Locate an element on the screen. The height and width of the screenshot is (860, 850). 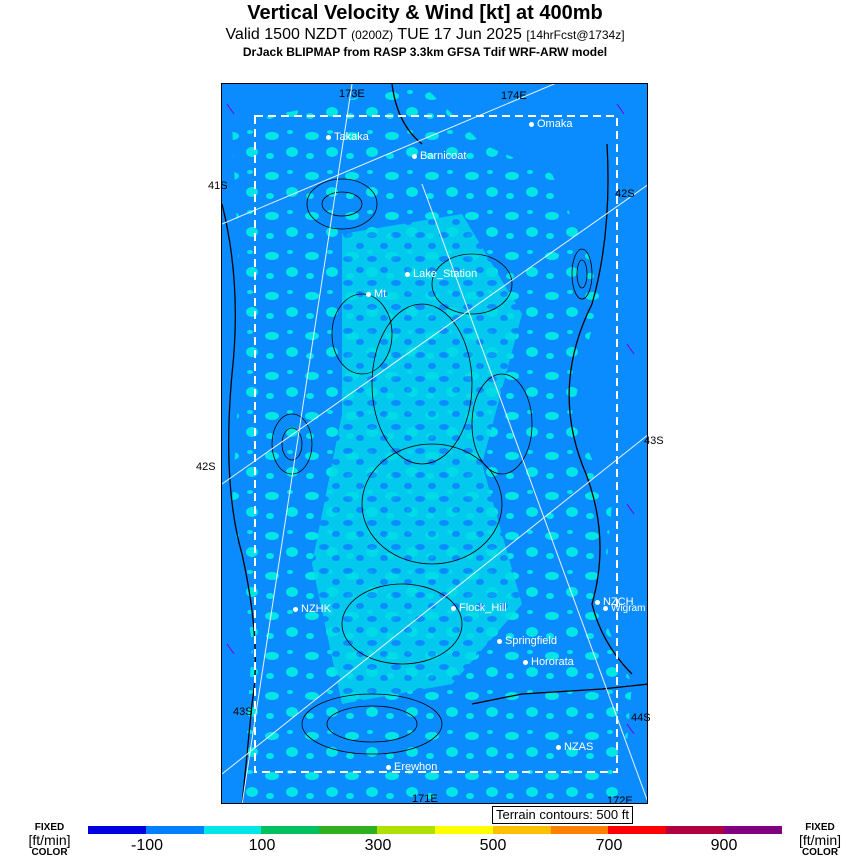
lat-label-41s: 41S is located at coordinates (218, 186).